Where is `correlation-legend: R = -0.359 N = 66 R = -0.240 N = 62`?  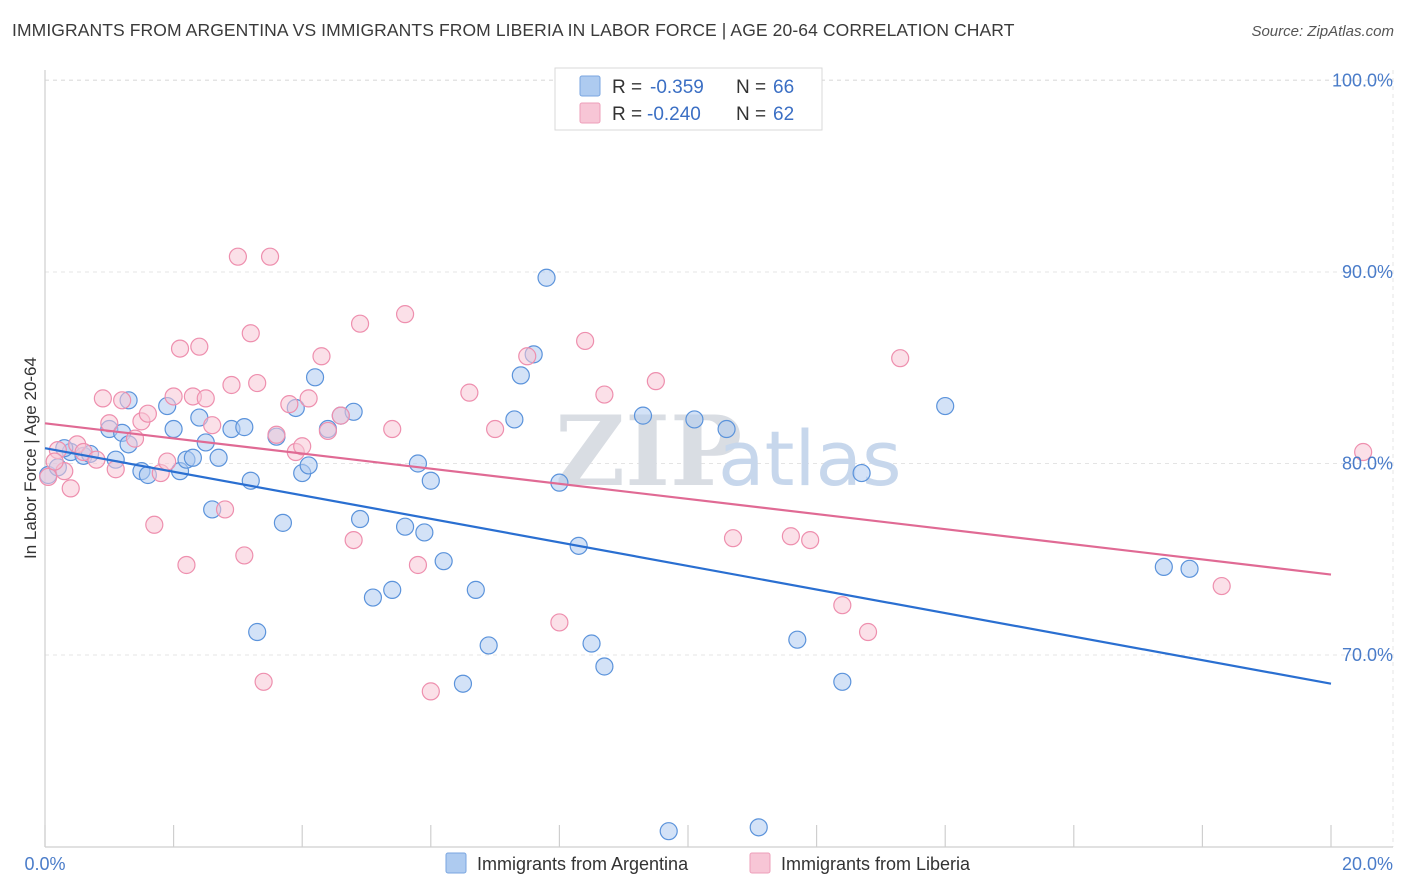
correlation-legend: R = -0.359 N = 66 R = -0.240 N = 62 is located at coordinates (688, 99).